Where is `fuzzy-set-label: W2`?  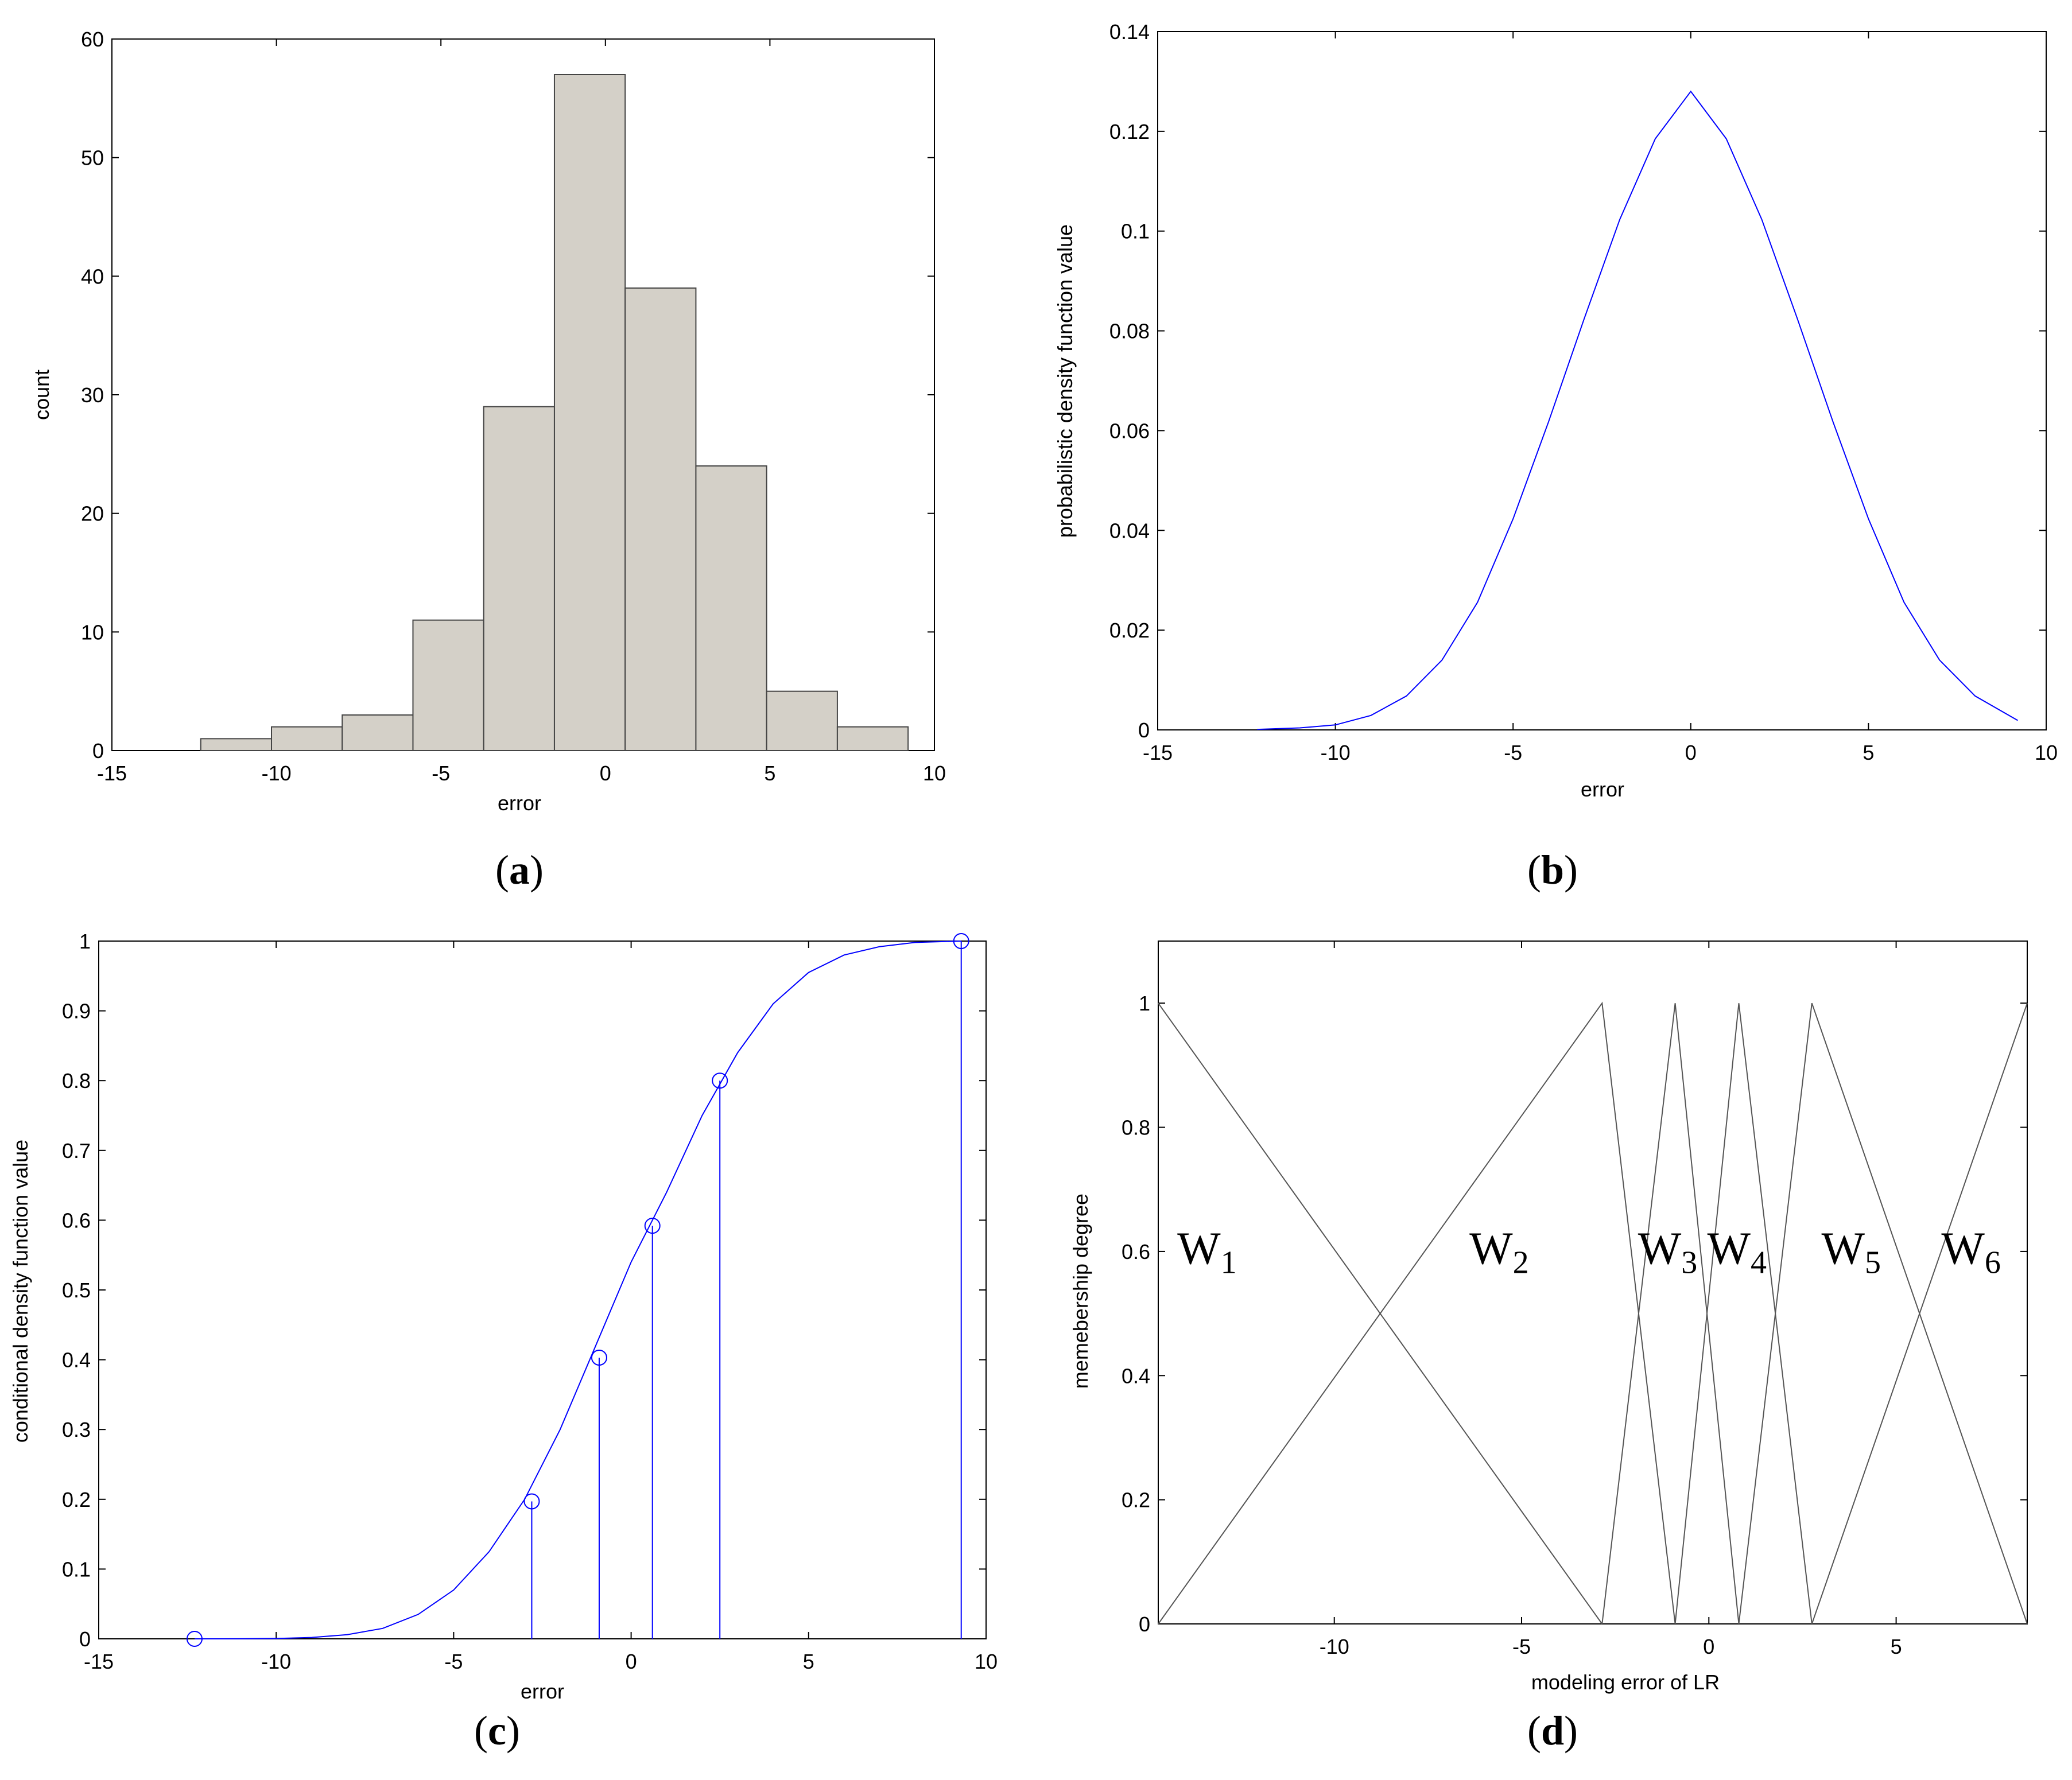
fuzzy-set-label: W2 is located at coordinates (1499, 1252).